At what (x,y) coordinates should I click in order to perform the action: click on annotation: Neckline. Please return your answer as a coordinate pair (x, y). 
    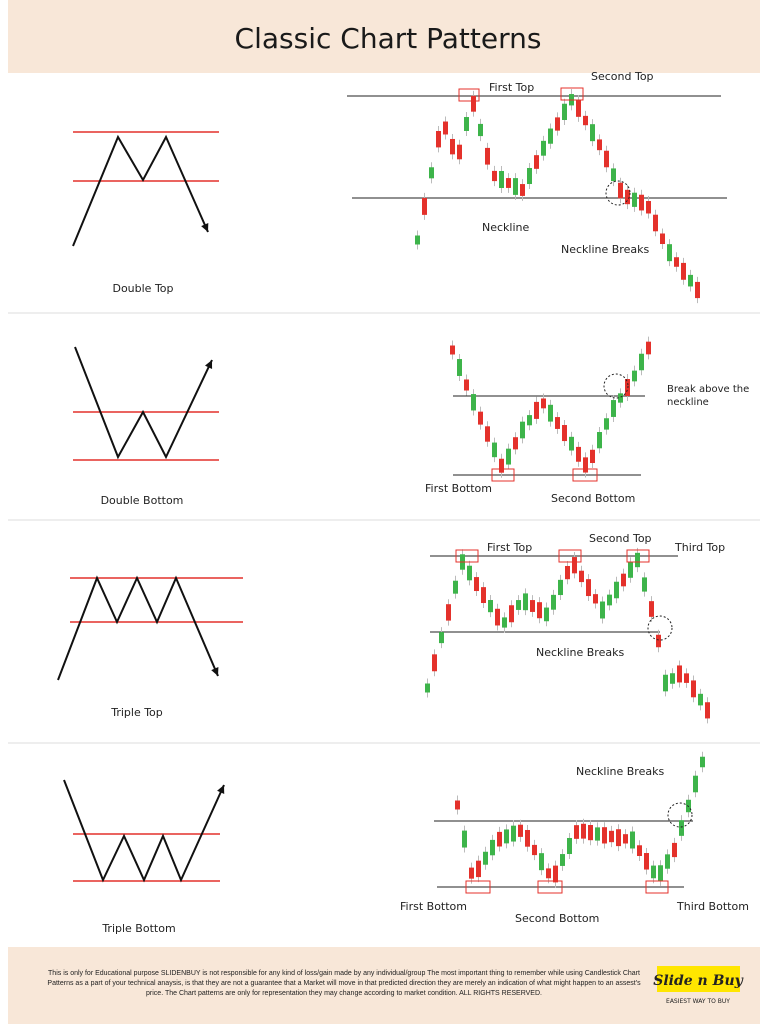
    Looking at the image, I should click on (505, 227).